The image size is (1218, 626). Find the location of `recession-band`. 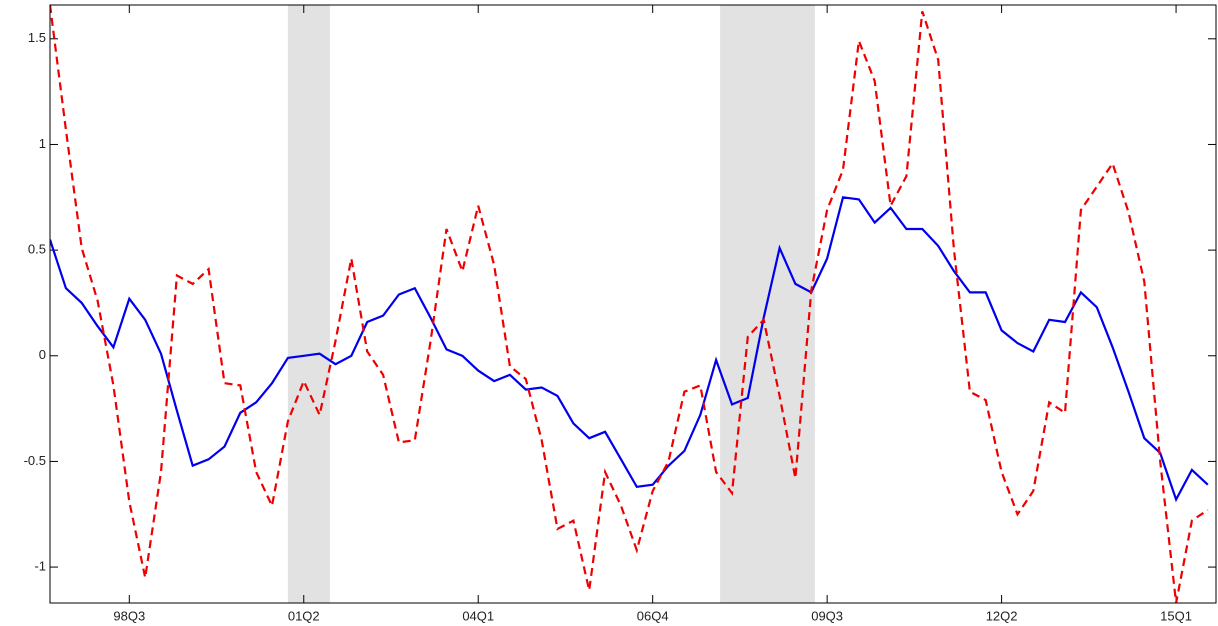

recession-band is located at coordinates (308, 304).